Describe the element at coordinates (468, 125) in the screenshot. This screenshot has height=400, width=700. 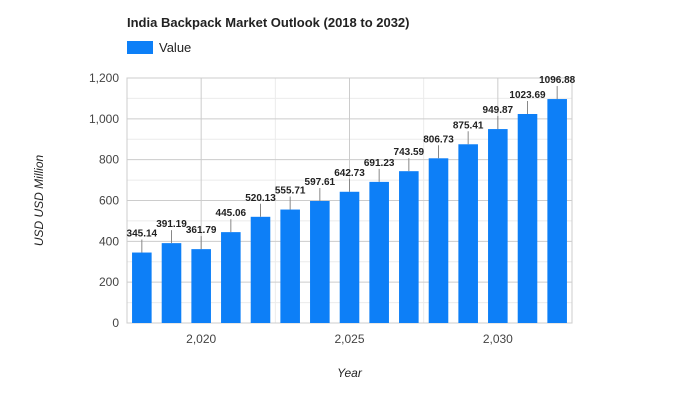
I see `data-label: 875.41` at that location.